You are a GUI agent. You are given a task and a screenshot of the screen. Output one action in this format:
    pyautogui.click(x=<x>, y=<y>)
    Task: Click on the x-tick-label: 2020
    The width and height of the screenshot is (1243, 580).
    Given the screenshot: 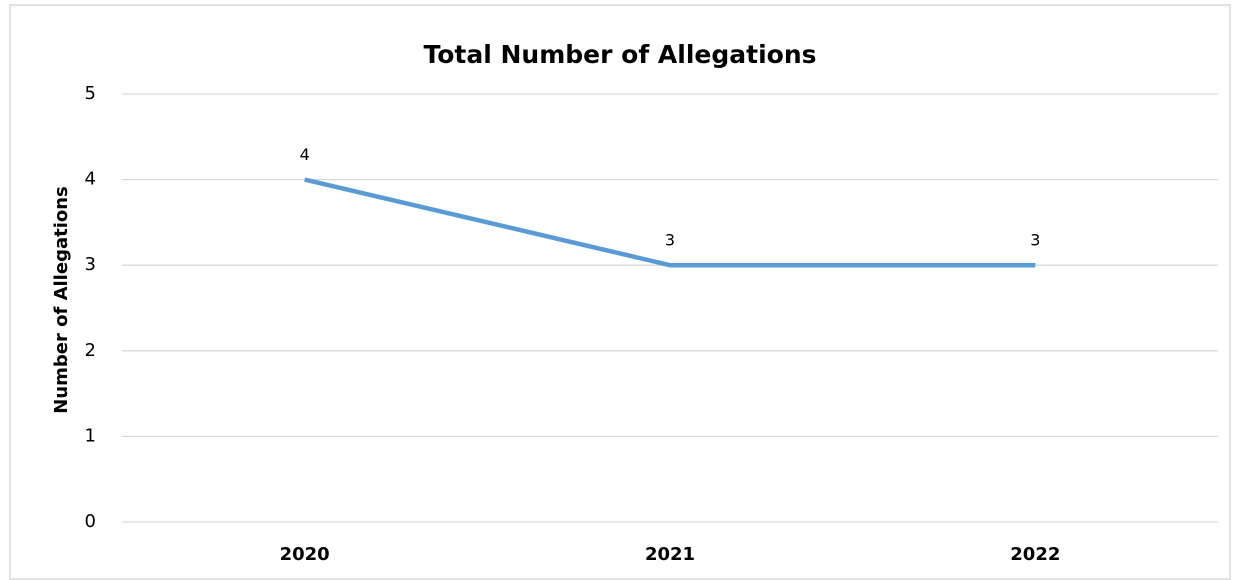 What is the action you would take?
    pyautogui.click(x=305, y=554)
    